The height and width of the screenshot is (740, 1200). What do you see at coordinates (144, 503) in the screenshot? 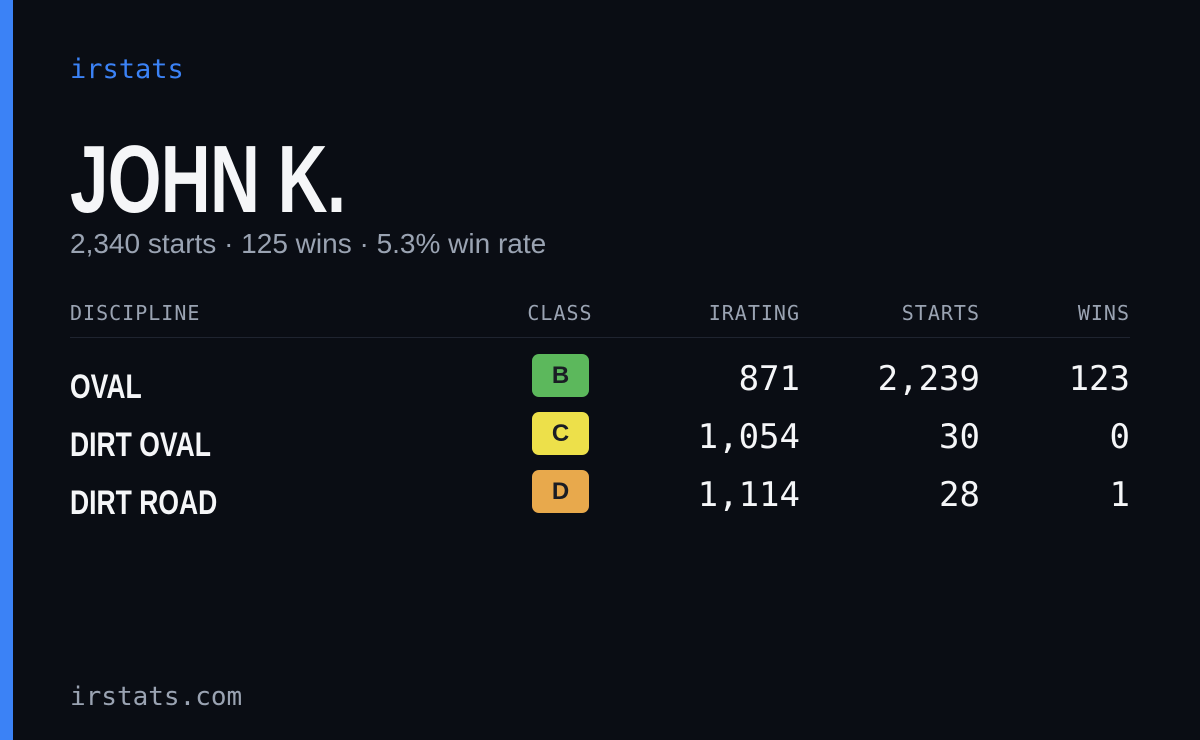
I see `discipline: DIRT ROAD` at bounding box center [144, 503].